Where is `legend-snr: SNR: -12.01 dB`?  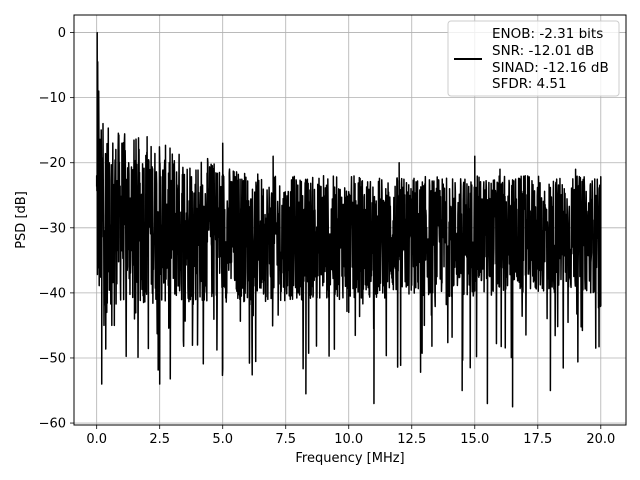
legend-snr: SNR: -12.01 dB is located at coordinates (543, 51).